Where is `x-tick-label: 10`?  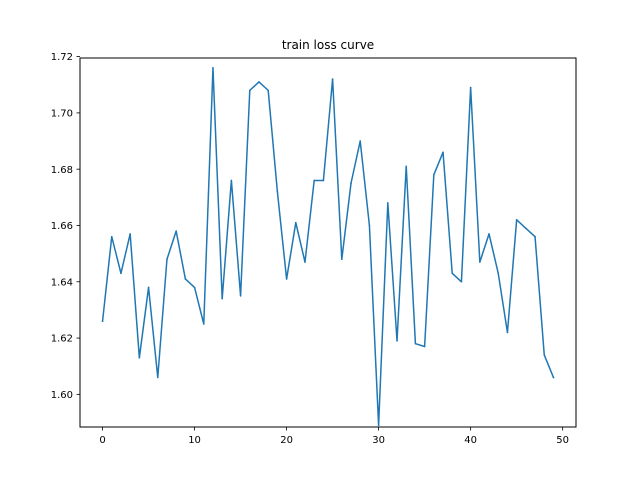
x-tick-label: 10 is located at coordinates (194, 440).